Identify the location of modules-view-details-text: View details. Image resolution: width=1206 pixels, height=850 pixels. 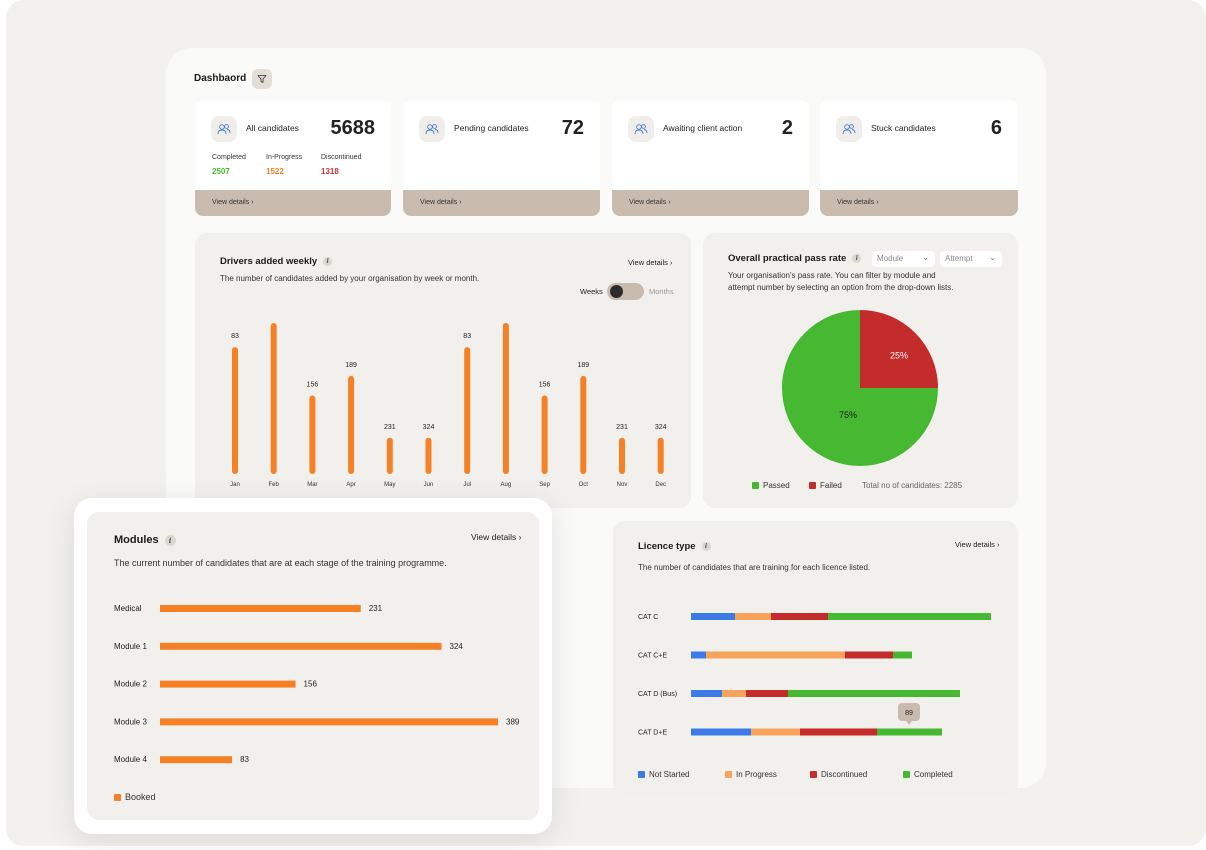
(494, 537).